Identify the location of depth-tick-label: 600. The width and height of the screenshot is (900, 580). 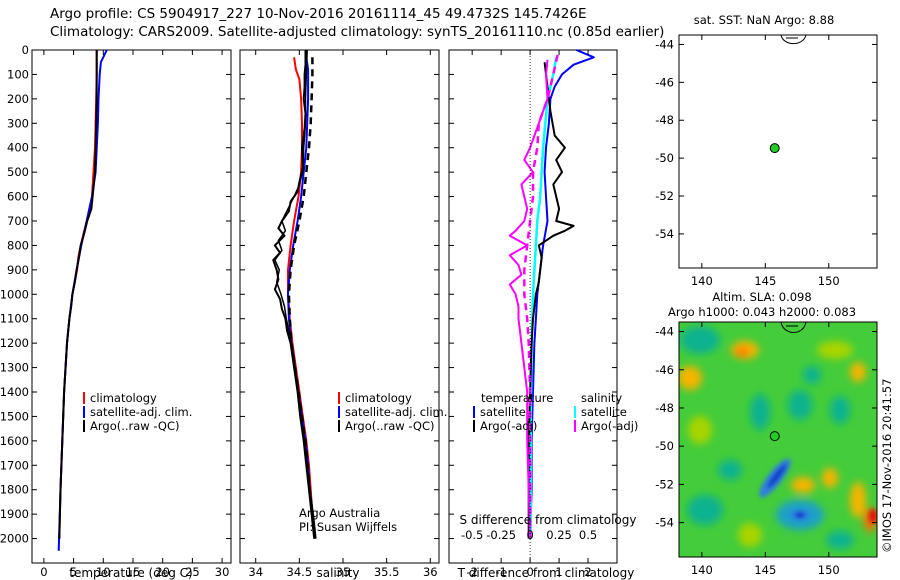
(18, 197).